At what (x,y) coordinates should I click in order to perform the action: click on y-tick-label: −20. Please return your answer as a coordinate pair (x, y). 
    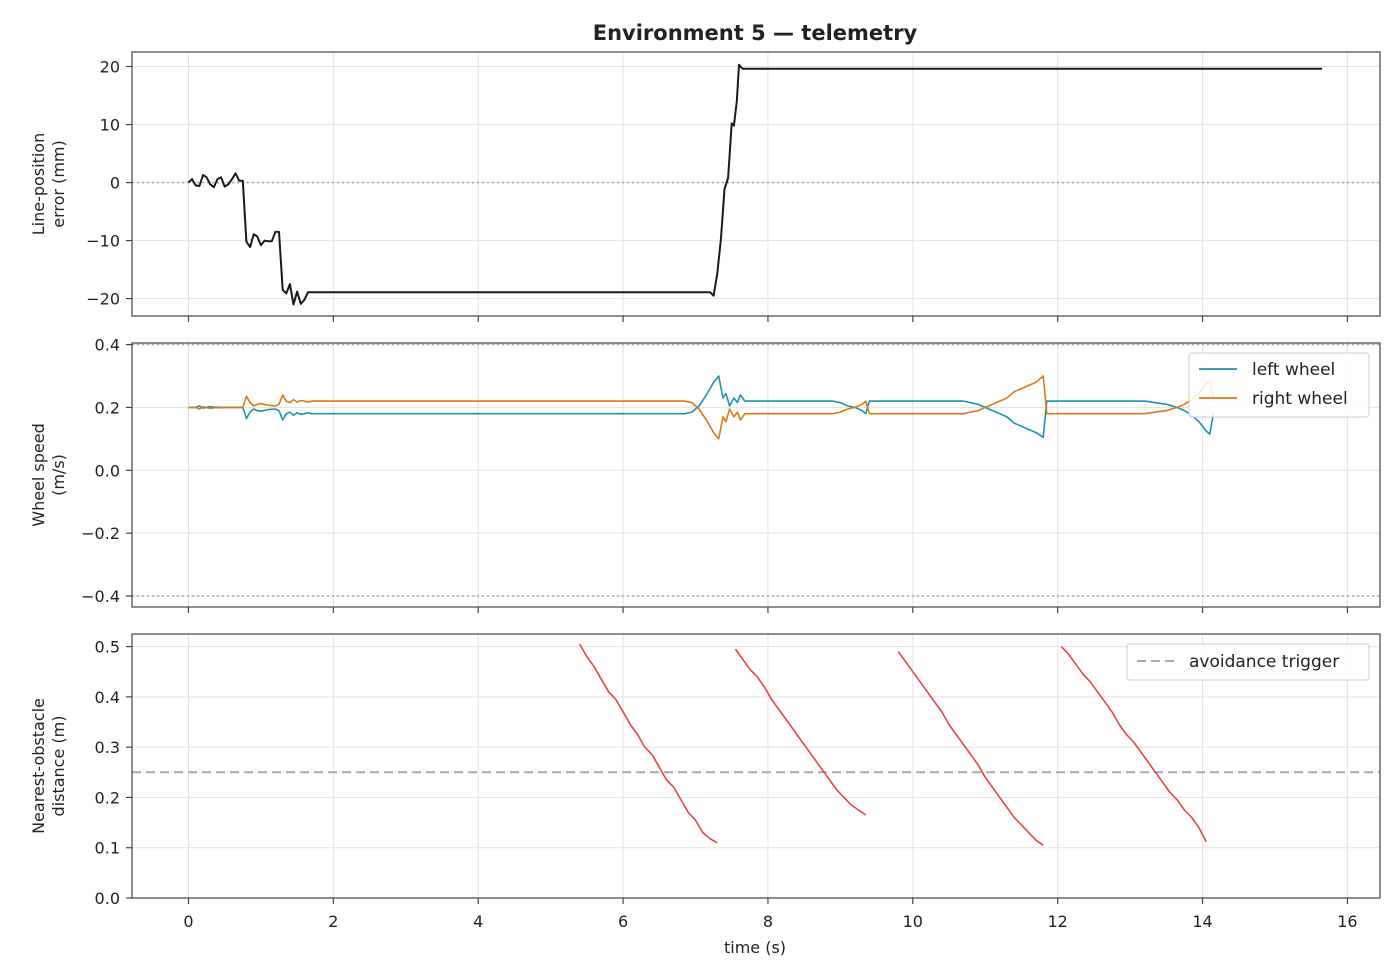
    Looking at the image, I should click on (103, 299).